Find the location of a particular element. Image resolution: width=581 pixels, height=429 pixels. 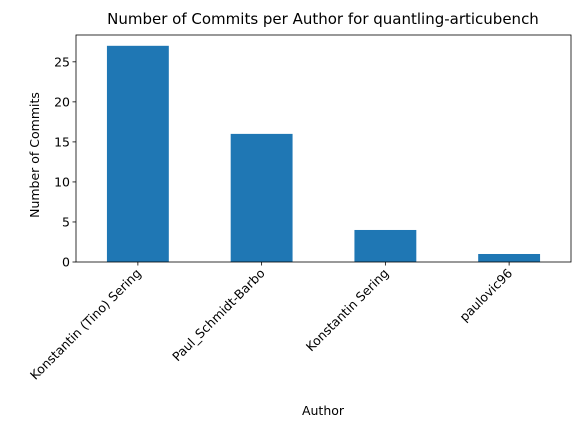

y-tick-label: 25 is located at coordinates (62, 61).